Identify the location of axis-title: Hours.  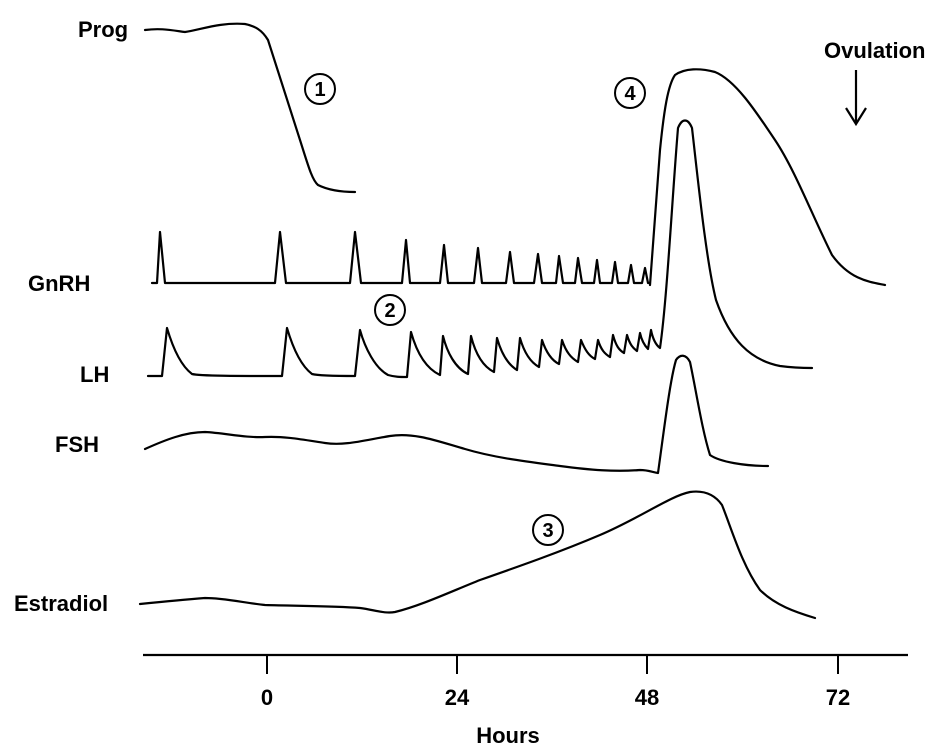
(508, 735).